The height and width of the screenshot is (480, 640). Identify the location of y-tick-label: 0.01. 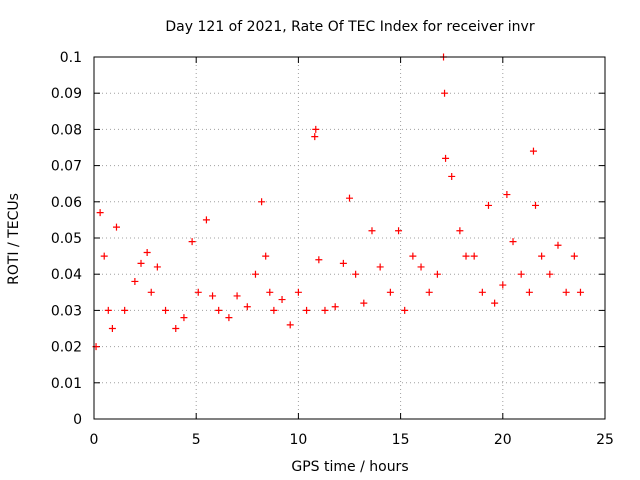
(66, 384).